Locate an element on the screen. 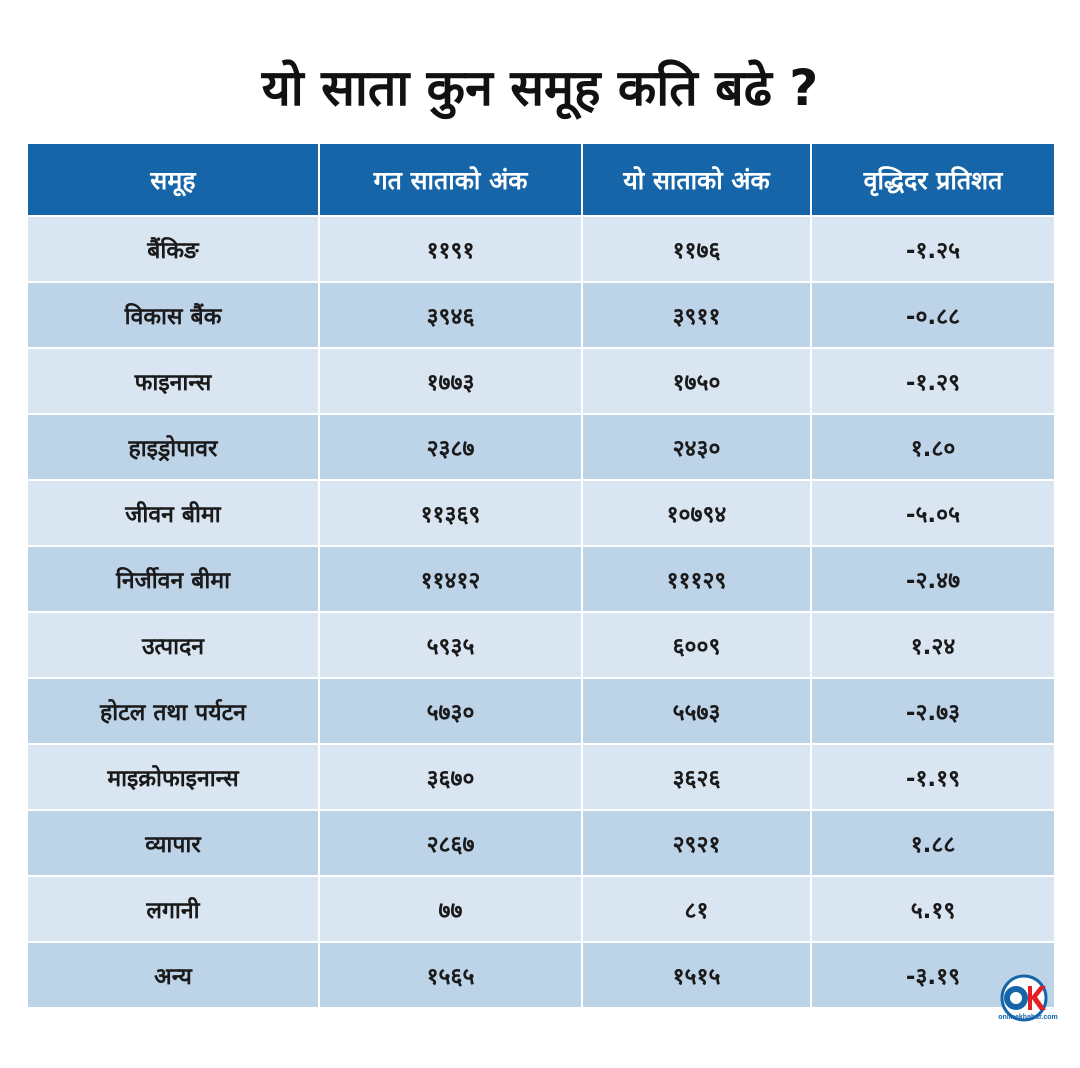 Image resolution: width=1080 pixels, height=1068 pixels. cell-last-week: ३६७० is located at coordinates (450, 777).